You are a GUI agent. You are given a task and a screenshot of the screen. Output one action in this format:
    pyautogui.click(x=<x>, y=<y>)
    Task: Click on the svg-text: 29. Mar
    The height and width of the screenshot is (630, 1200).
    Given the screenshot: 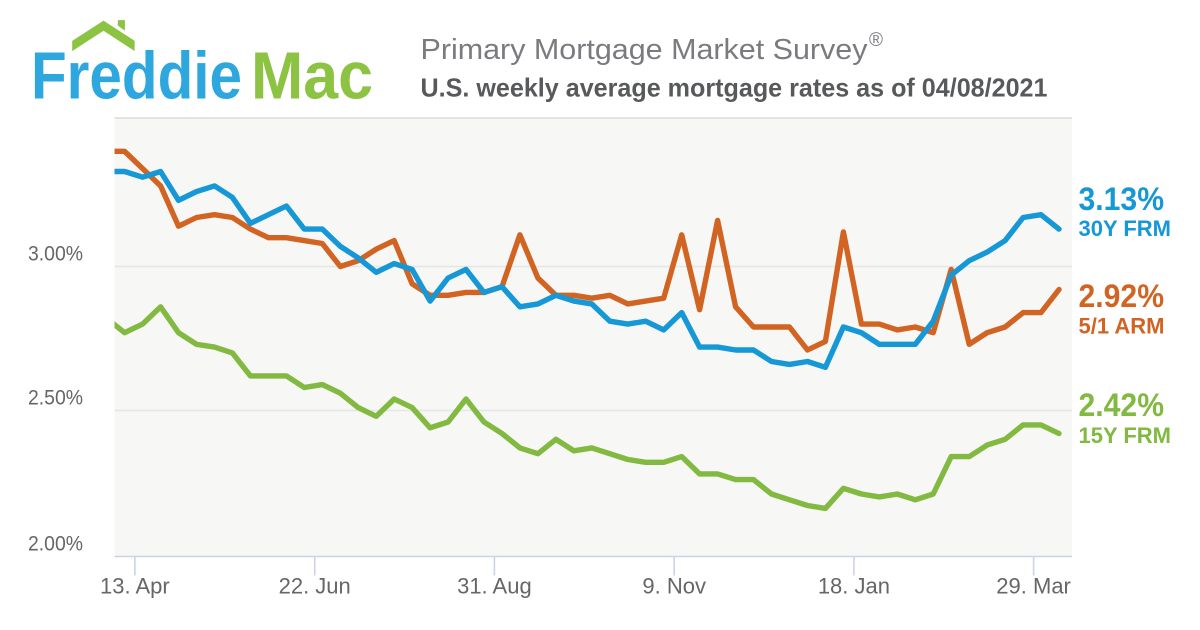 What is the action you would take?
    pyautogui.click(x=1033, y=585)
    